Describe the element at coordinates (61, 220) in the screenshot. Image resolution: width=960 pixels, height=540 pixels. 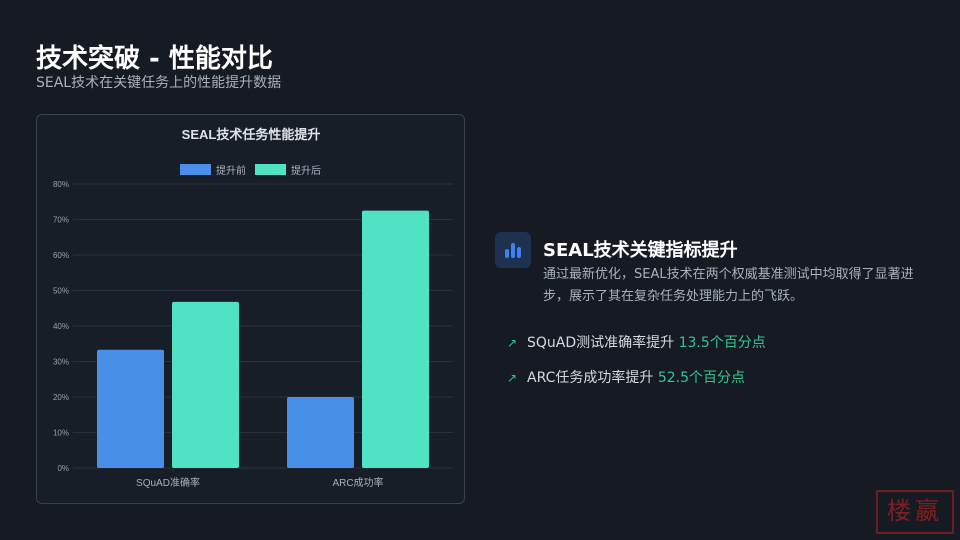
I see `y-tick-label: 70%` at that location.